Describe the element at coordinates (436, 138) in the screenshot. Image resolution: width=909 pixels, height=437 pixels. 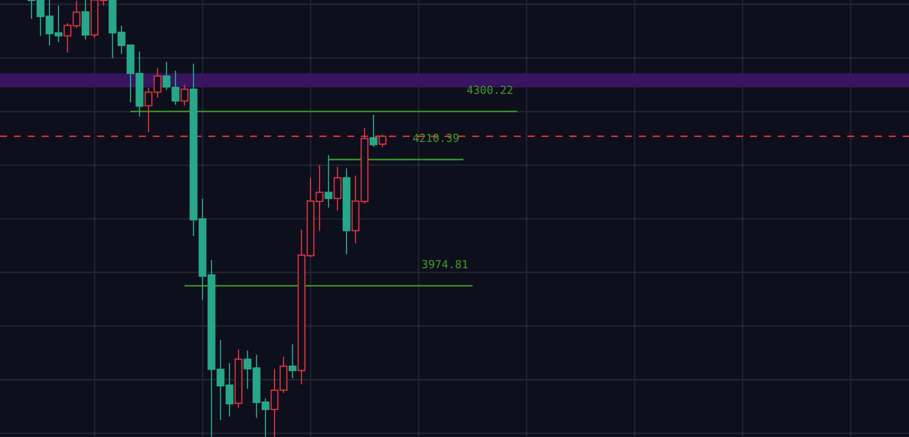
I see `series-label: 4210.39` at that location.